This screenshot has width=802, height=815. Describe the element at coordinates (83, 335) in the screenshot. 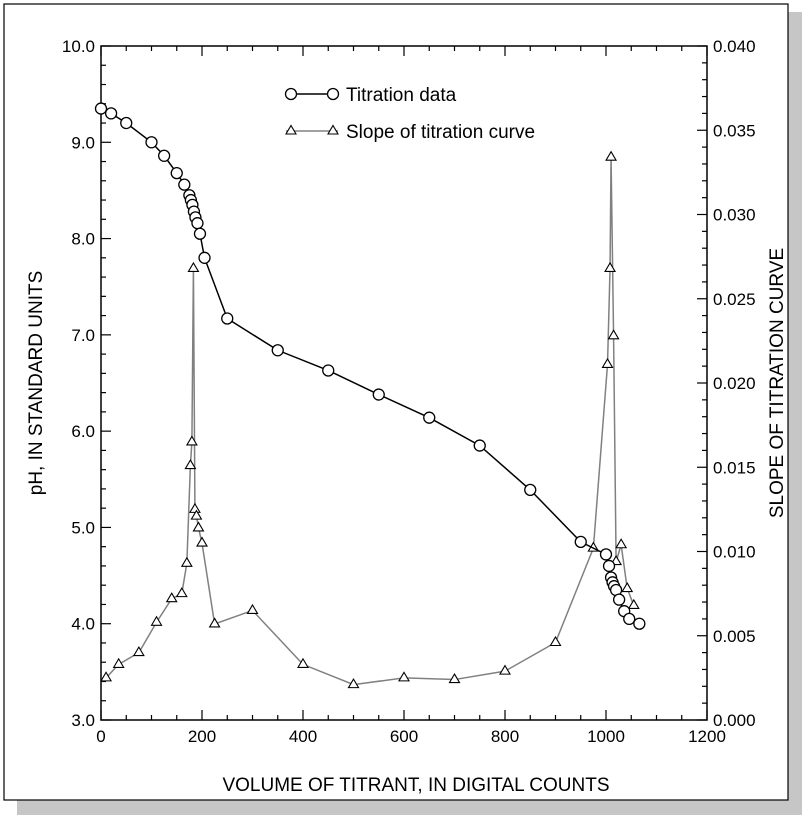

I see `y-tick-label: 7.0` at that location.